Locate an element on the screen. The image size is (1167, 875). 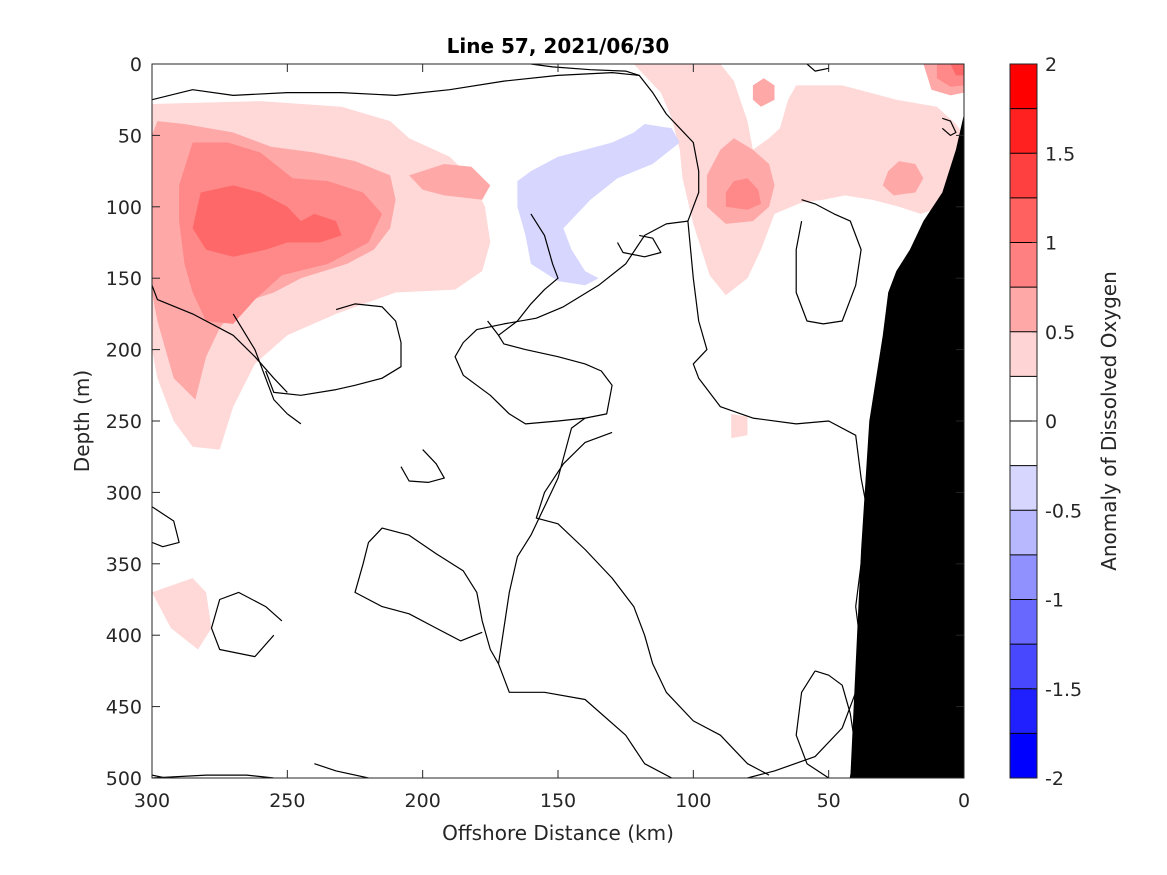
colorbar-label: Anomaly of Dissolved Oxygen is located at coordinates (1109, 421).